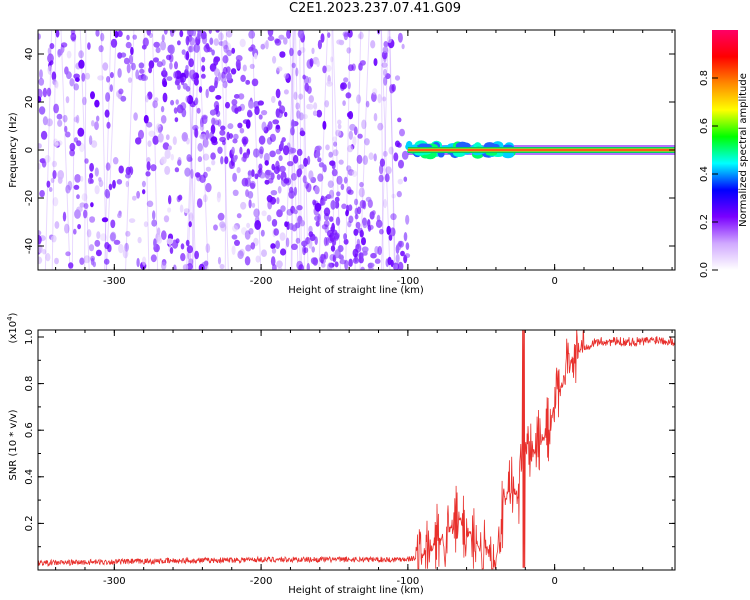 The width and height of the screenshot is (750, 600). What do you see at coordinates (375, 8) in the screenshot?
I see `page-title: C2E1.2023.237.07.41.G09` at bounding box center [375, 8].